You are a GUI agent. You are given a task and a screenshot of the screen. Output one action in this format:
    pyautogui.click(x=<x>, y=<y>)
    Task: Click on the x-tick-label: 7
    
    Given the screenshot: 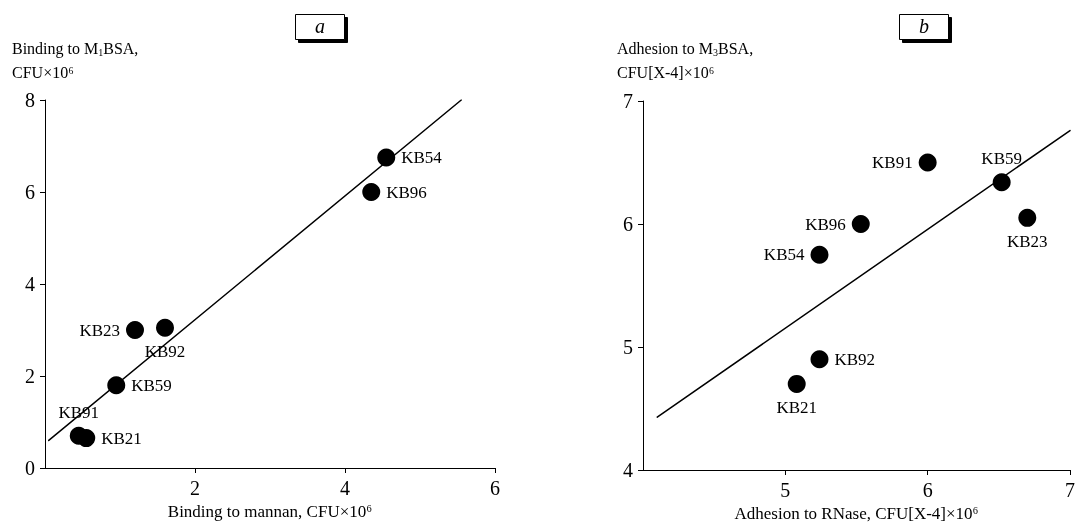 What is the action you would take?
    pyautogui.click(x=1070, y=490)
    